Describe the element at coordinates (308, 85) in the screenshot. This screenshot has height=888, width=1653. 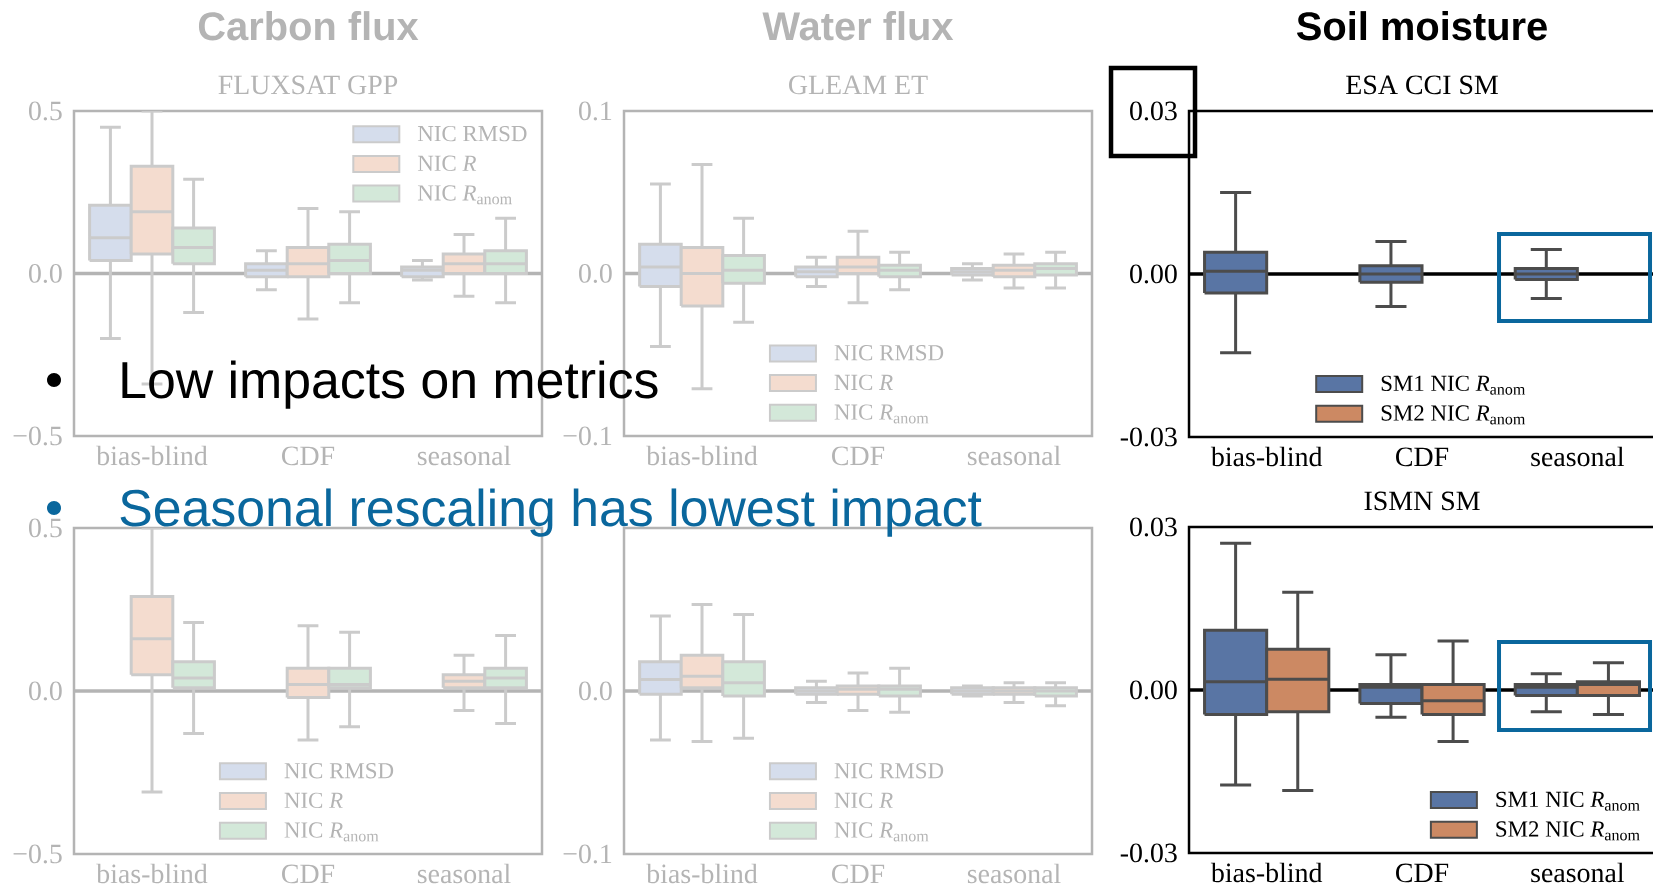
I see `chart-subtitle: FLUXSAT GPP` at that location.